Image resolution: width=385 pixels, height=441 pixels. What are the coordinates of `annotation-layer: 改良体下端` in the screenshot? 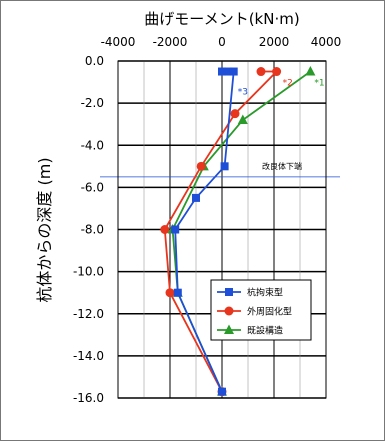 It's located at (220, 169).